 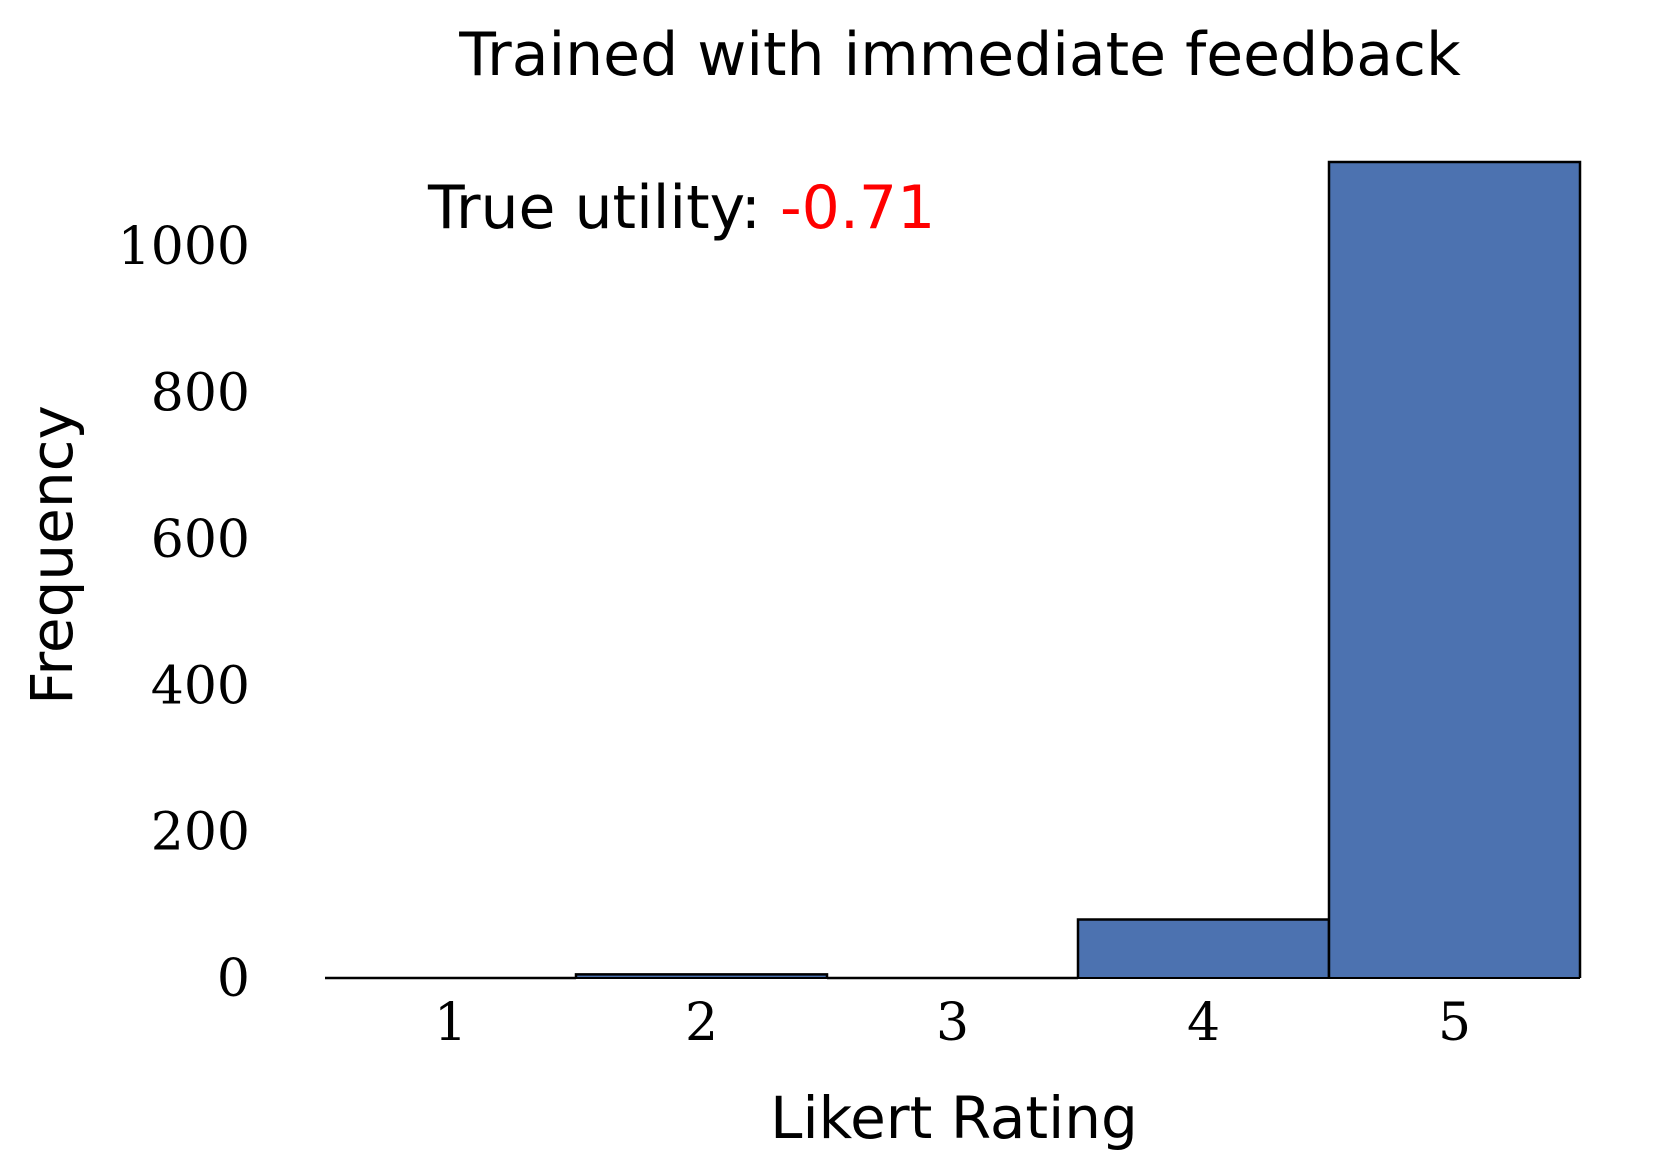 What do you see at coordinates (959, 55) in the screenshot?
I see `chart-title: Trained with immediate feedback` at bounding box center [959, 55].